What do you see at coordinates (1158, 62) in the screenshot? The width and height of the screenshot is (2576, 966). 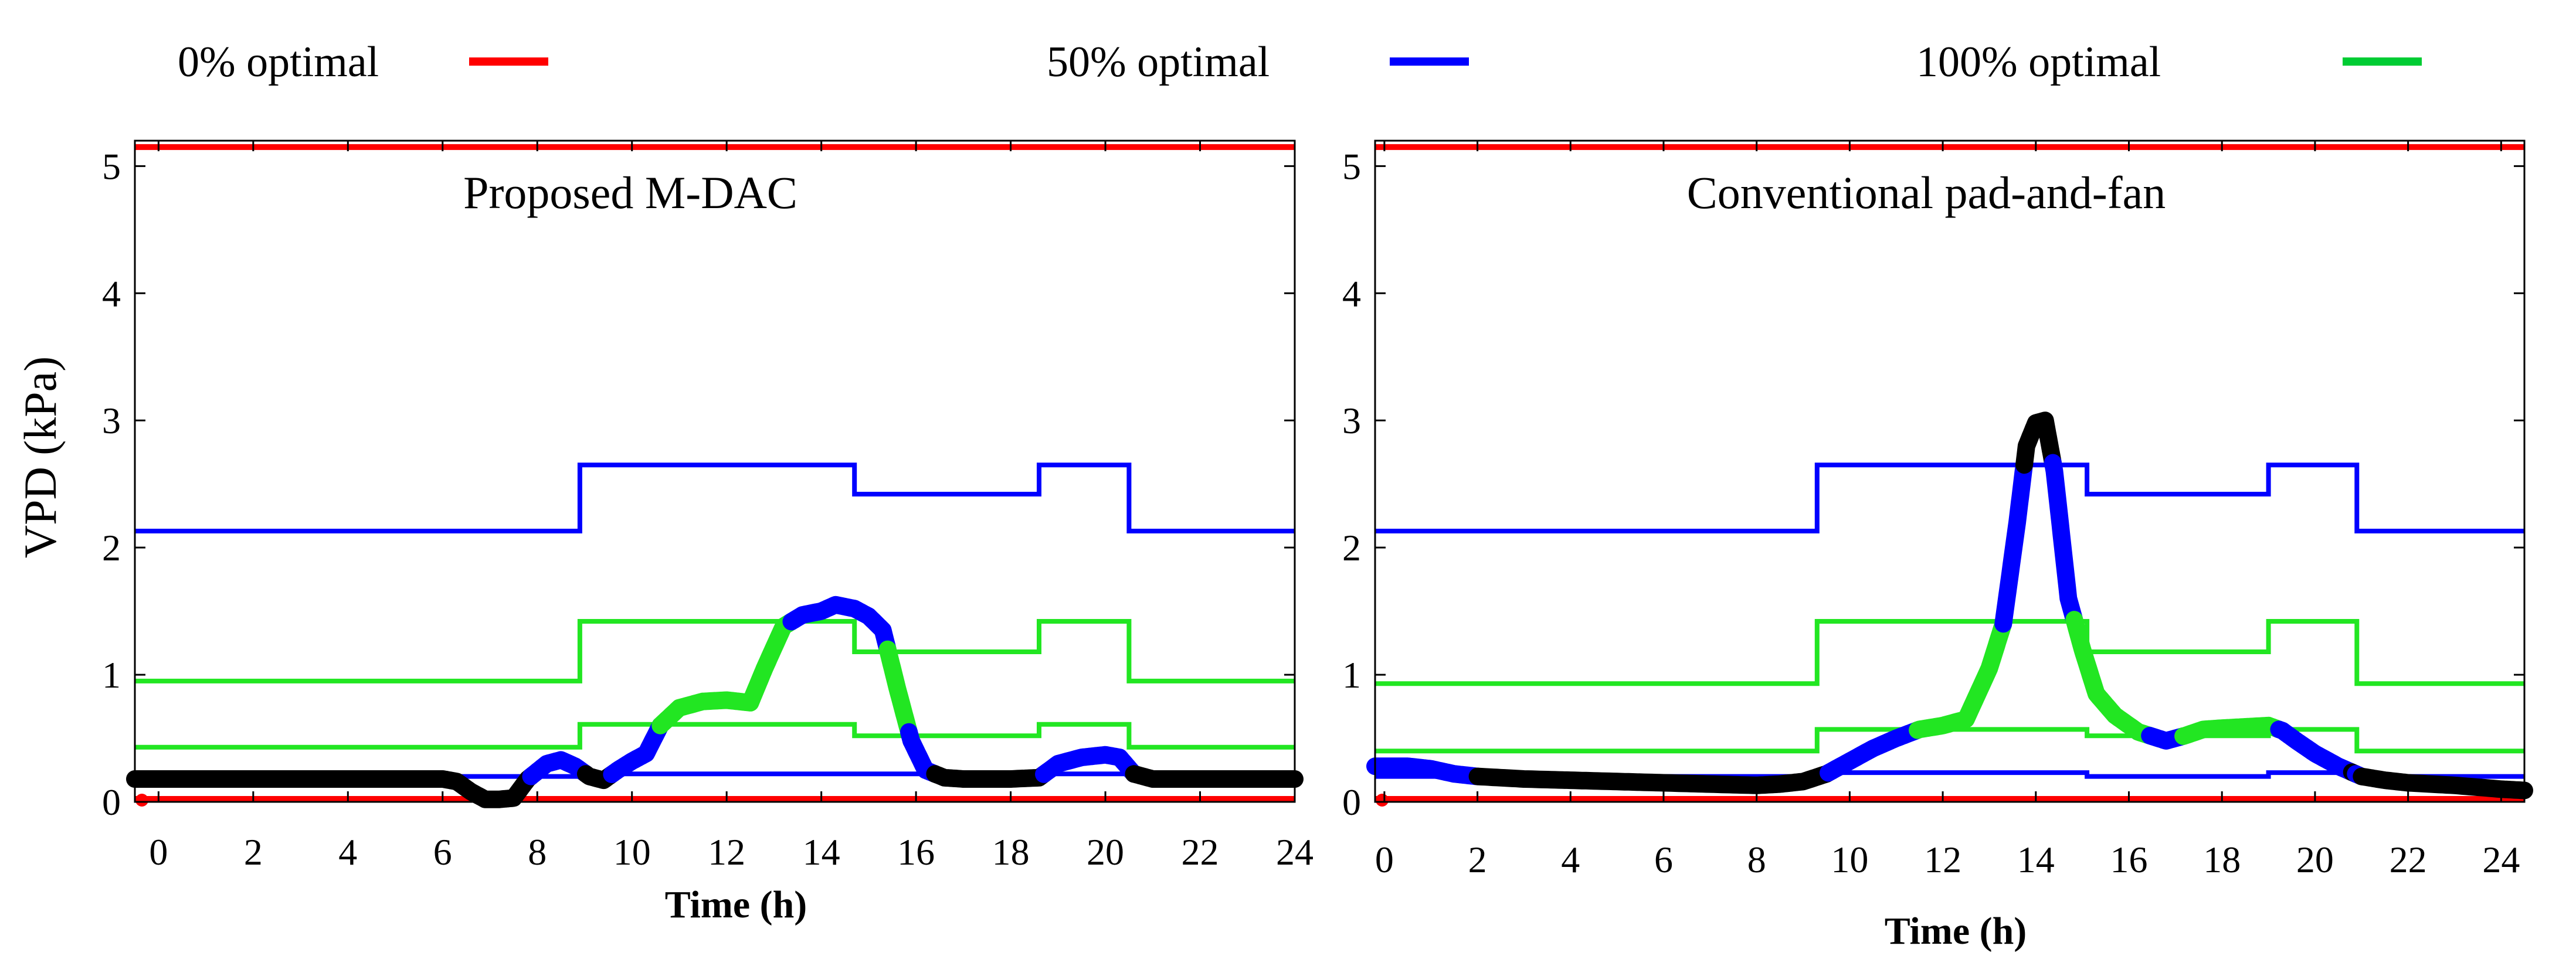 I see `legend-label-1: 50% optimal` at bounding box center [1158, 62].